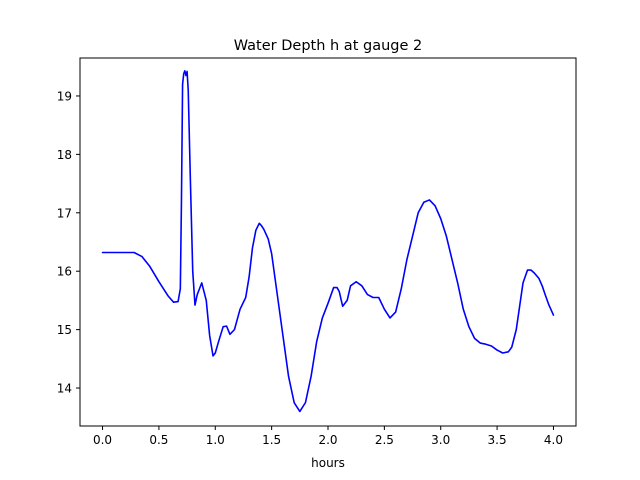  I want to click on x-tick-label: 2.0, so click(327, 440).